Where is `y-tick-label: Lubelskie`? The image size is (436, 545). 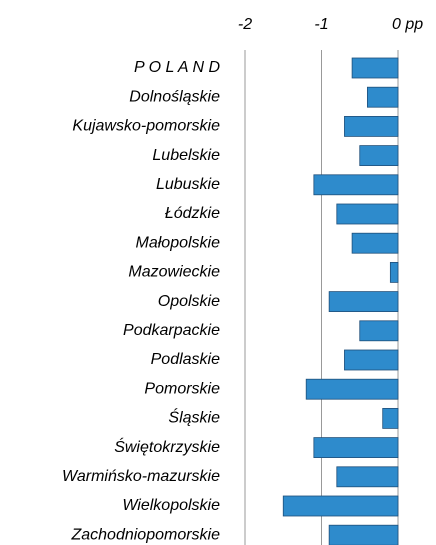
y-tick-label: Lubelskie is located at coordinates (186, 155).